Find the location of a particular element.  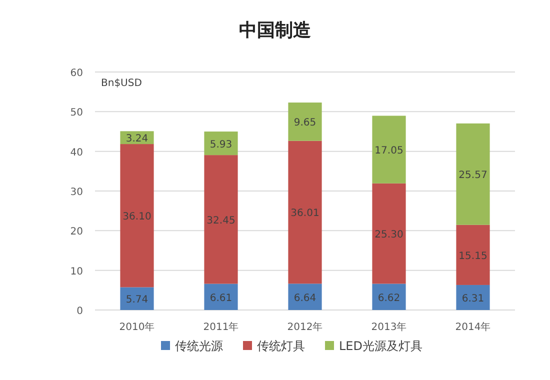

data-label: 9.65 is located at coordinates (305, 123).